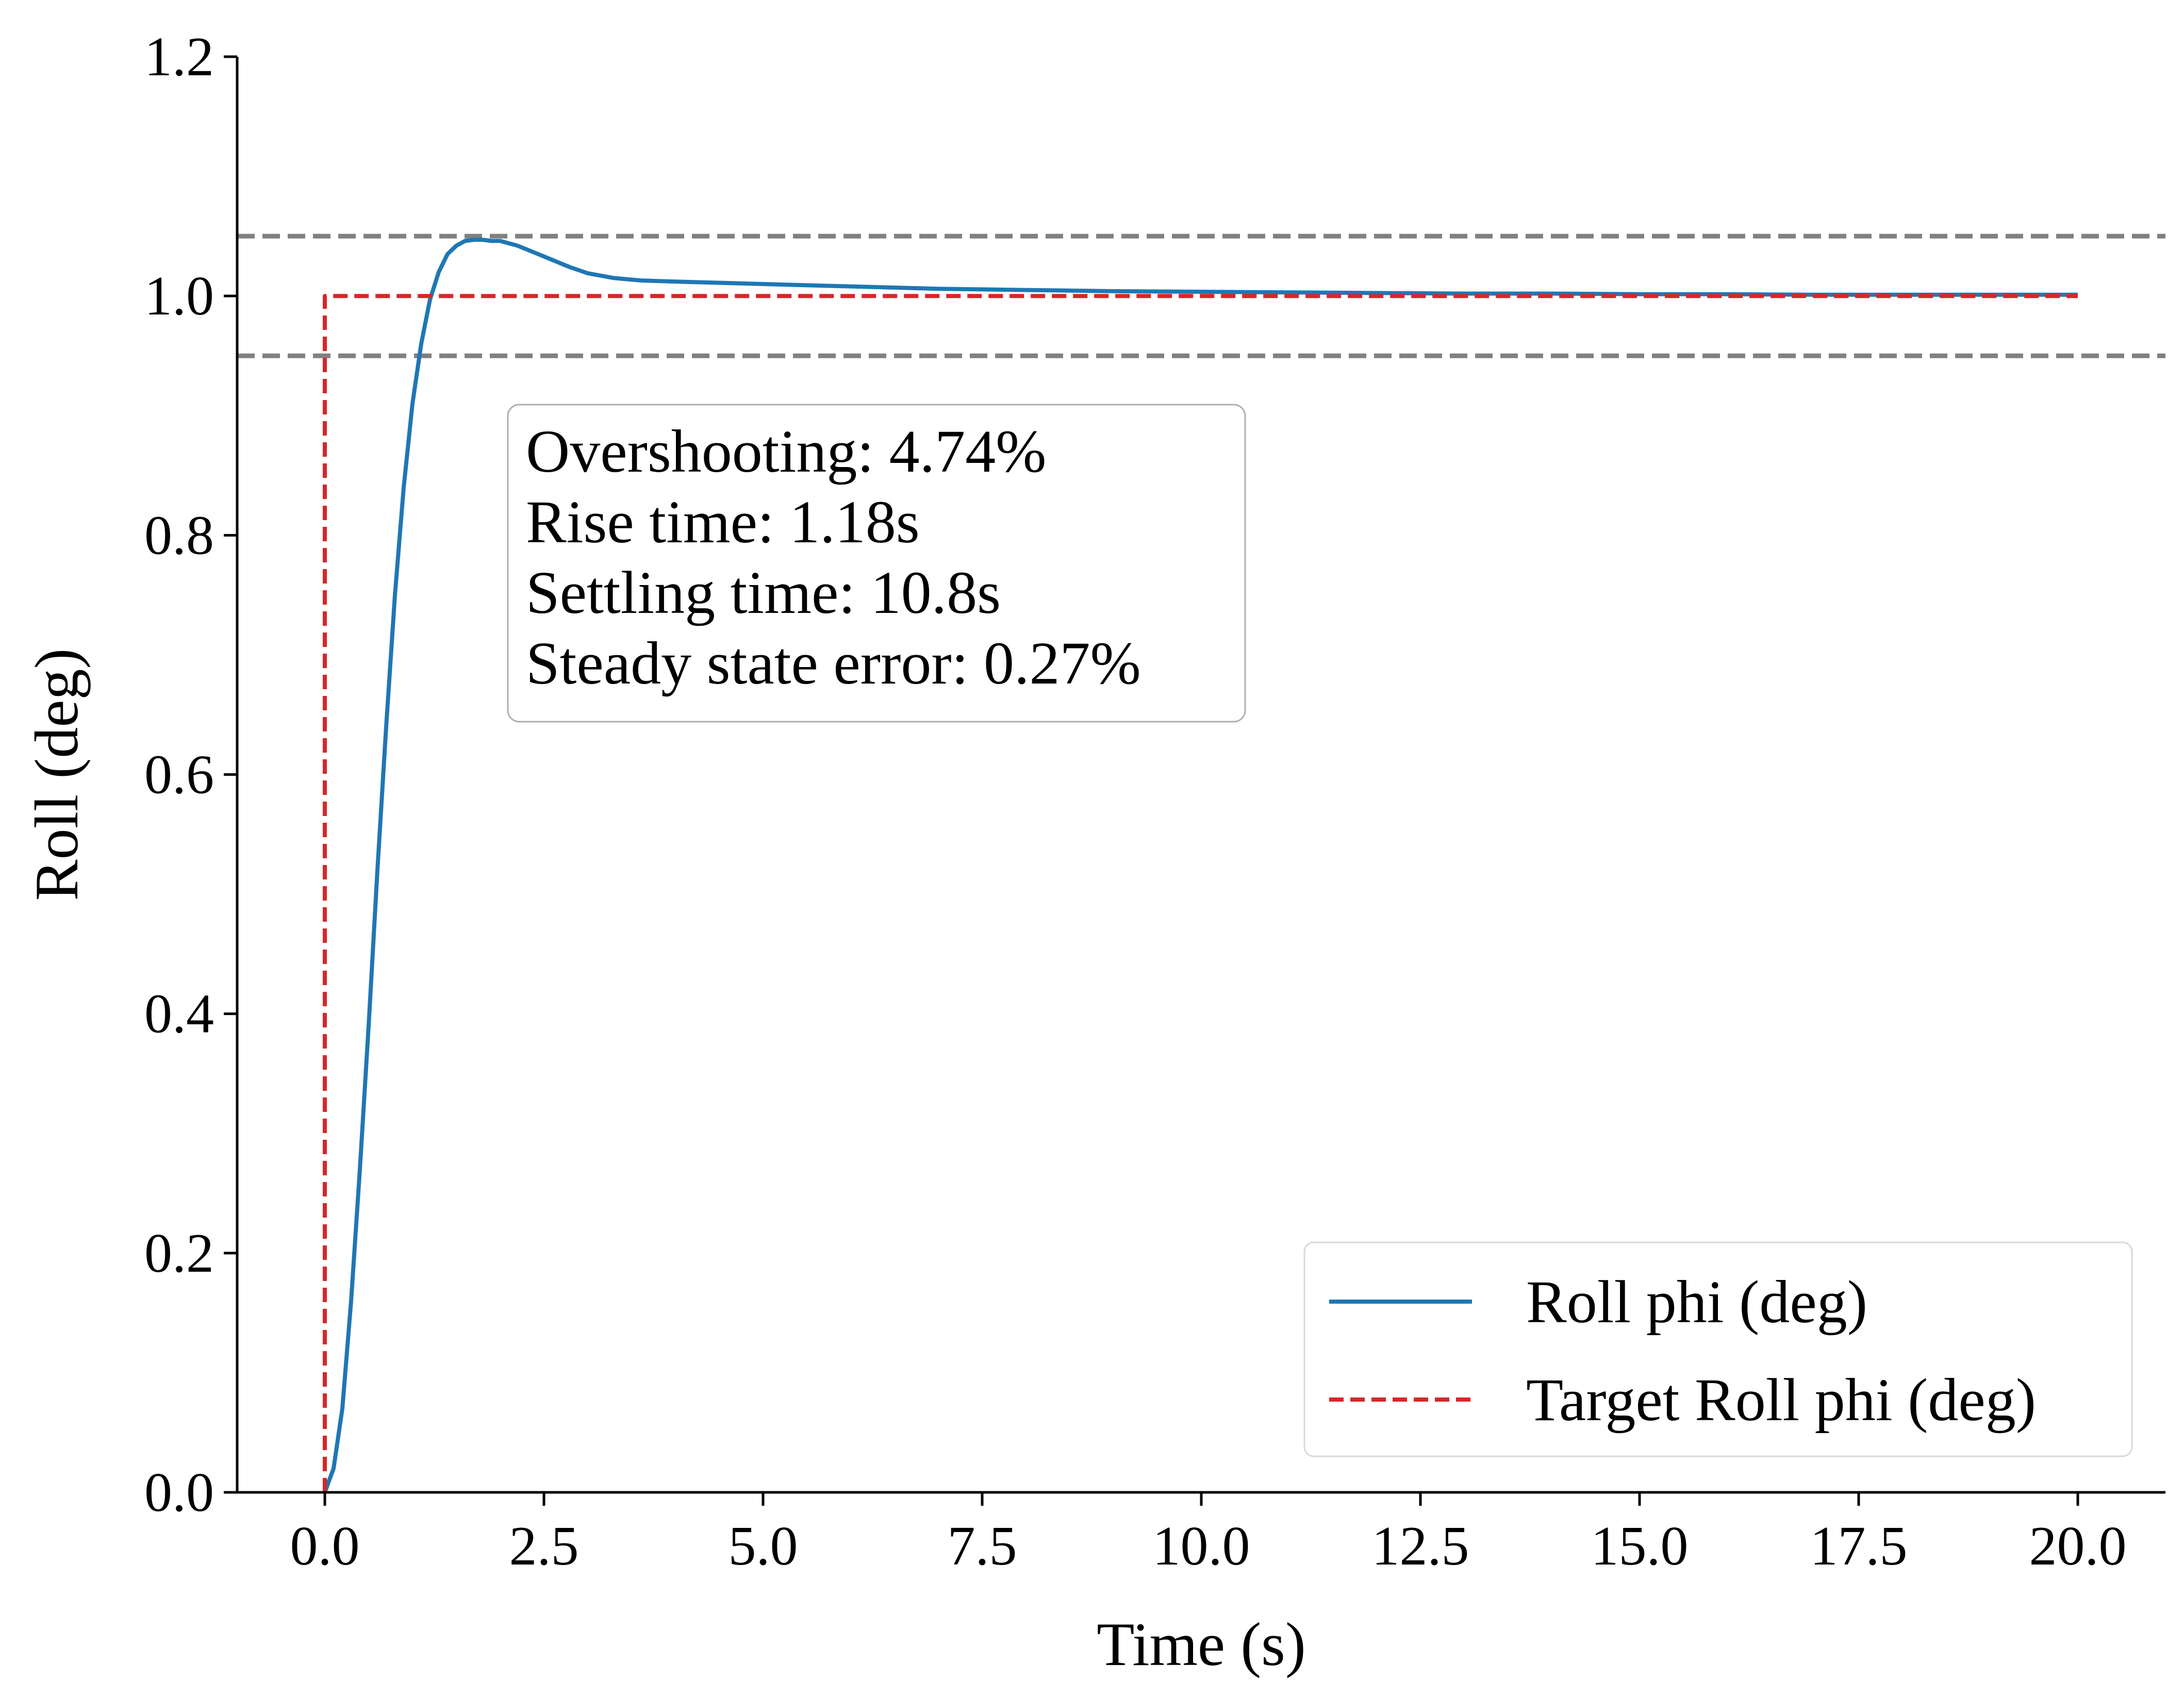 The image size is (2184, 1697). Describe the element at coordinates (723, 522) in the screenshot. I see `annotation-line-rise-time: Rise time: 1.18s` at that location.